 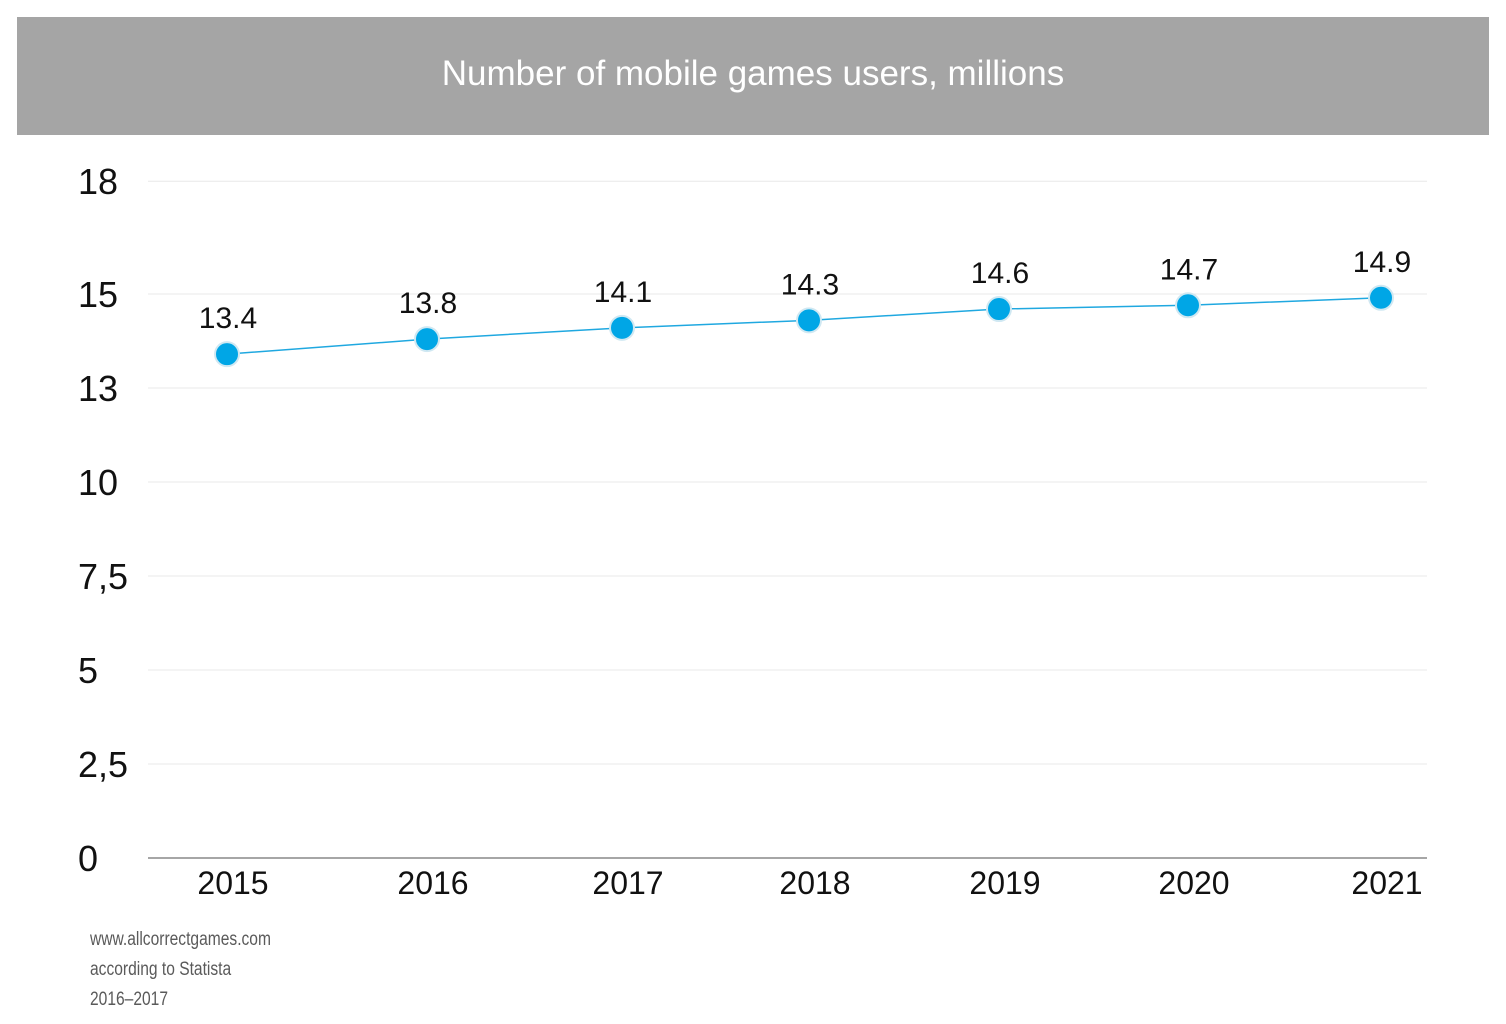 I want to click on y-tick-label: 2,5, so click(x=103, y=764).